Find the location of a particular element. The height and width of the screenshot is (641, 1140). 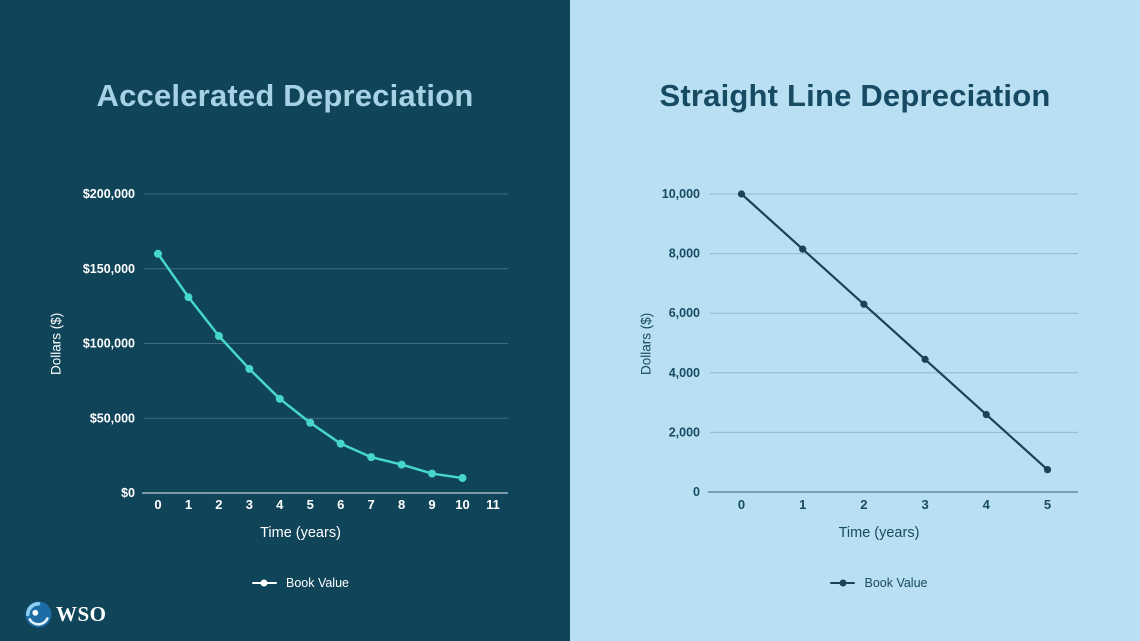

svg-text: $150,000 is located at coordinates (109, 269).